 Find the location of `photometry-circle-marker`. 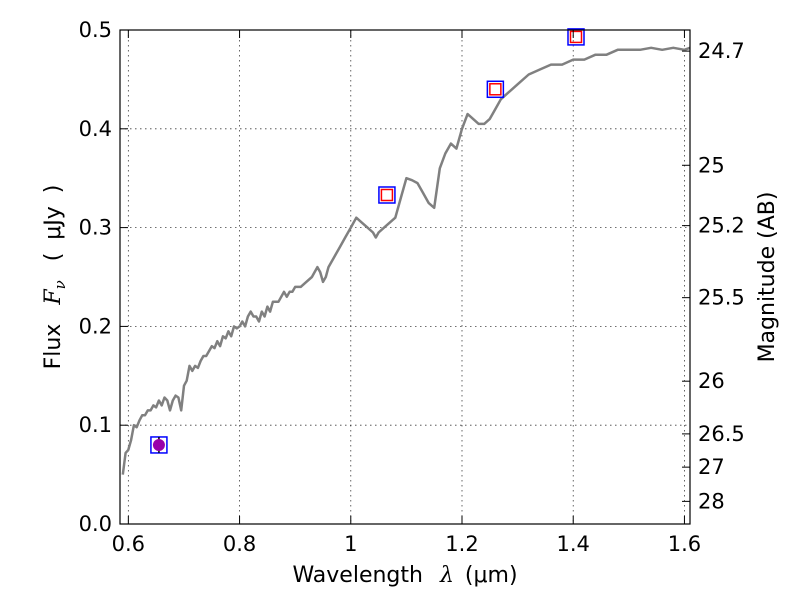

photometry-circle-marker is located at coordinates (158, 444).